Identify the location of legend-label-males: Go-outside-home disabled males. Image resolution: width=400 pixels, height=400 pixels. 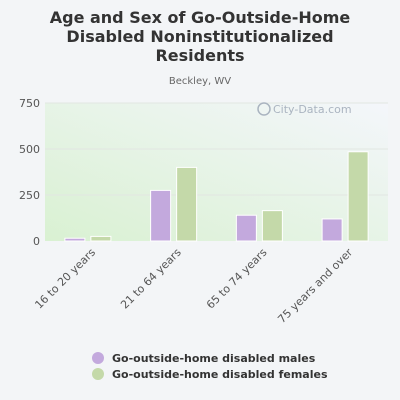
(214, 358).